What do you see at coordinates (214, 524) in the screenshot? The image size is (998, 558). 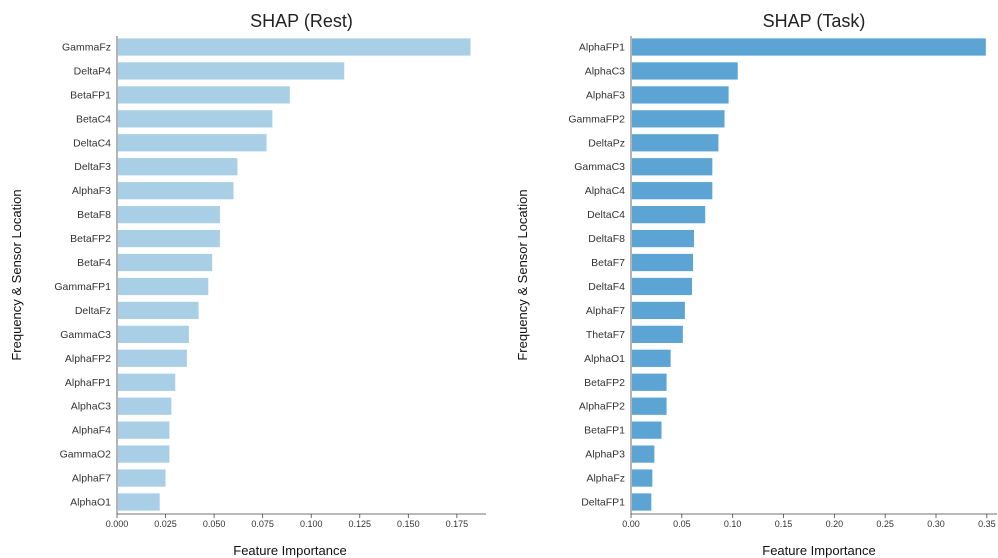 I see `x-tick-label: 0.050` at bounding box center [214, 524].